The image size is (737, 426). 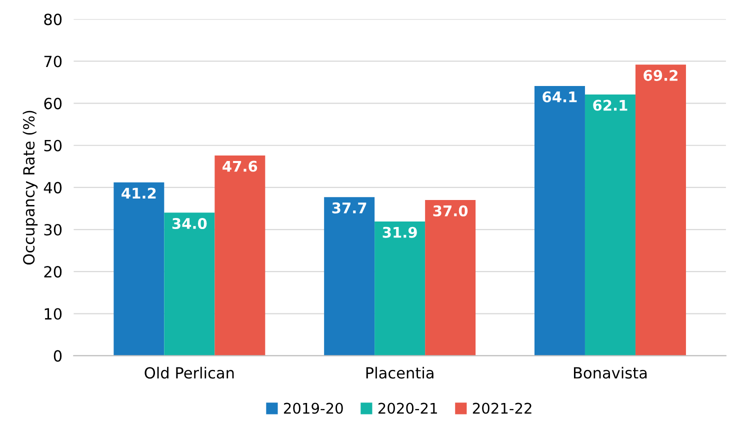 What do you see at coordinates (53, 230) in the screenshot?
I see `y-tick-label: 30` at bounding box center [53, 230].